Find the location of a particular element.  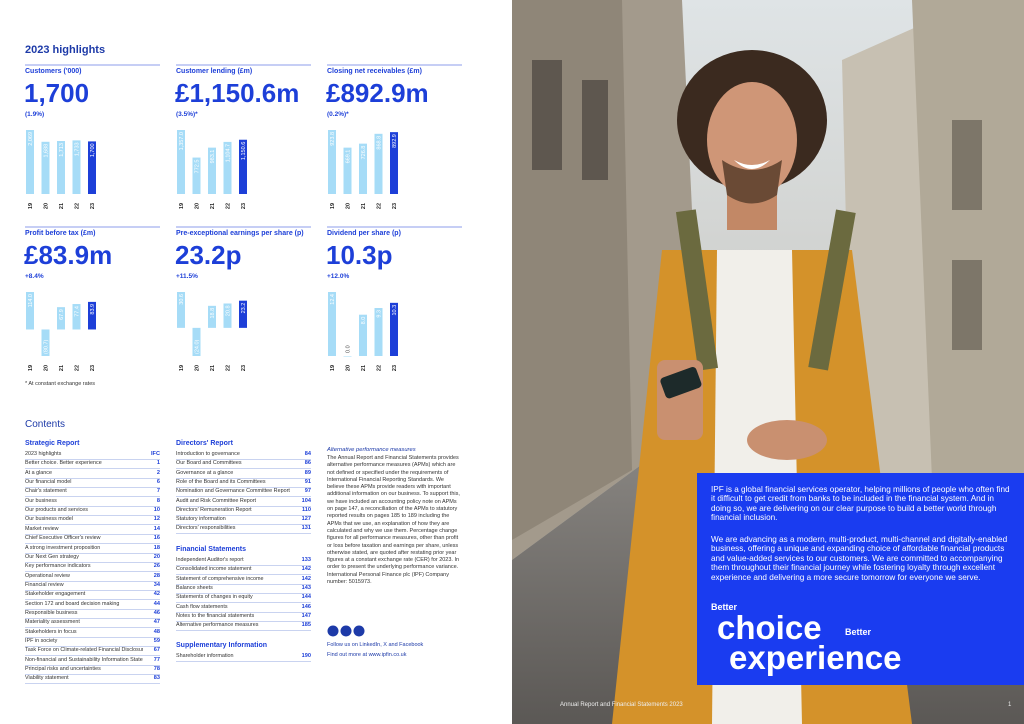

value-label: 23.2 is located at coordinates (244, 308).